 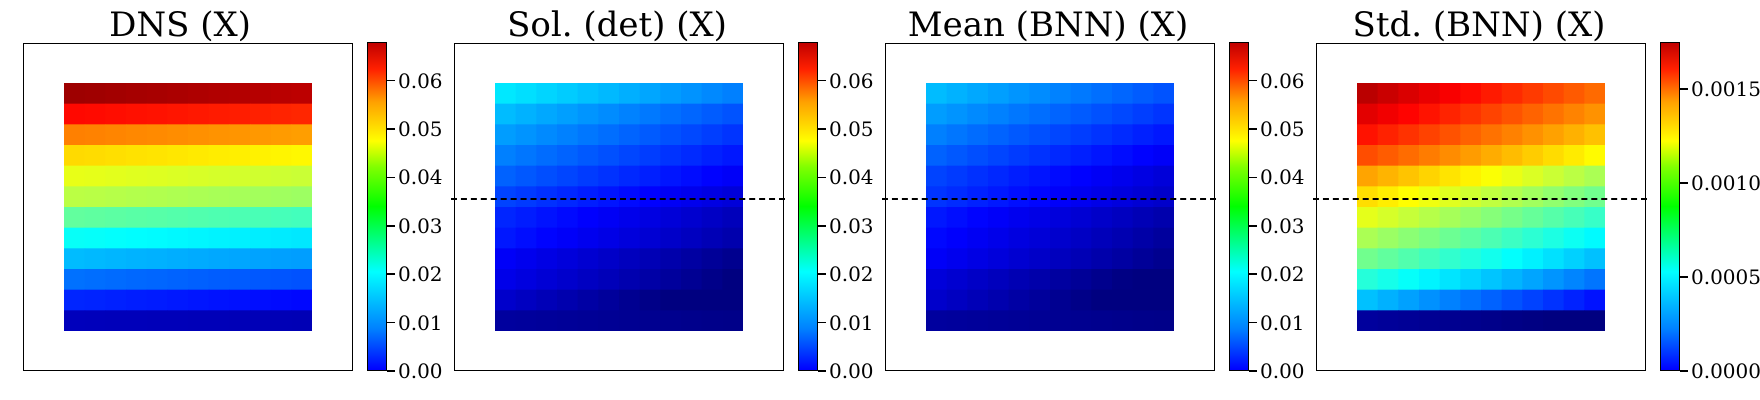 What do you see at coordinates (377, 206) in the screenshot?
I see `panel-1-colorbar` at bounding box center [377, 206].